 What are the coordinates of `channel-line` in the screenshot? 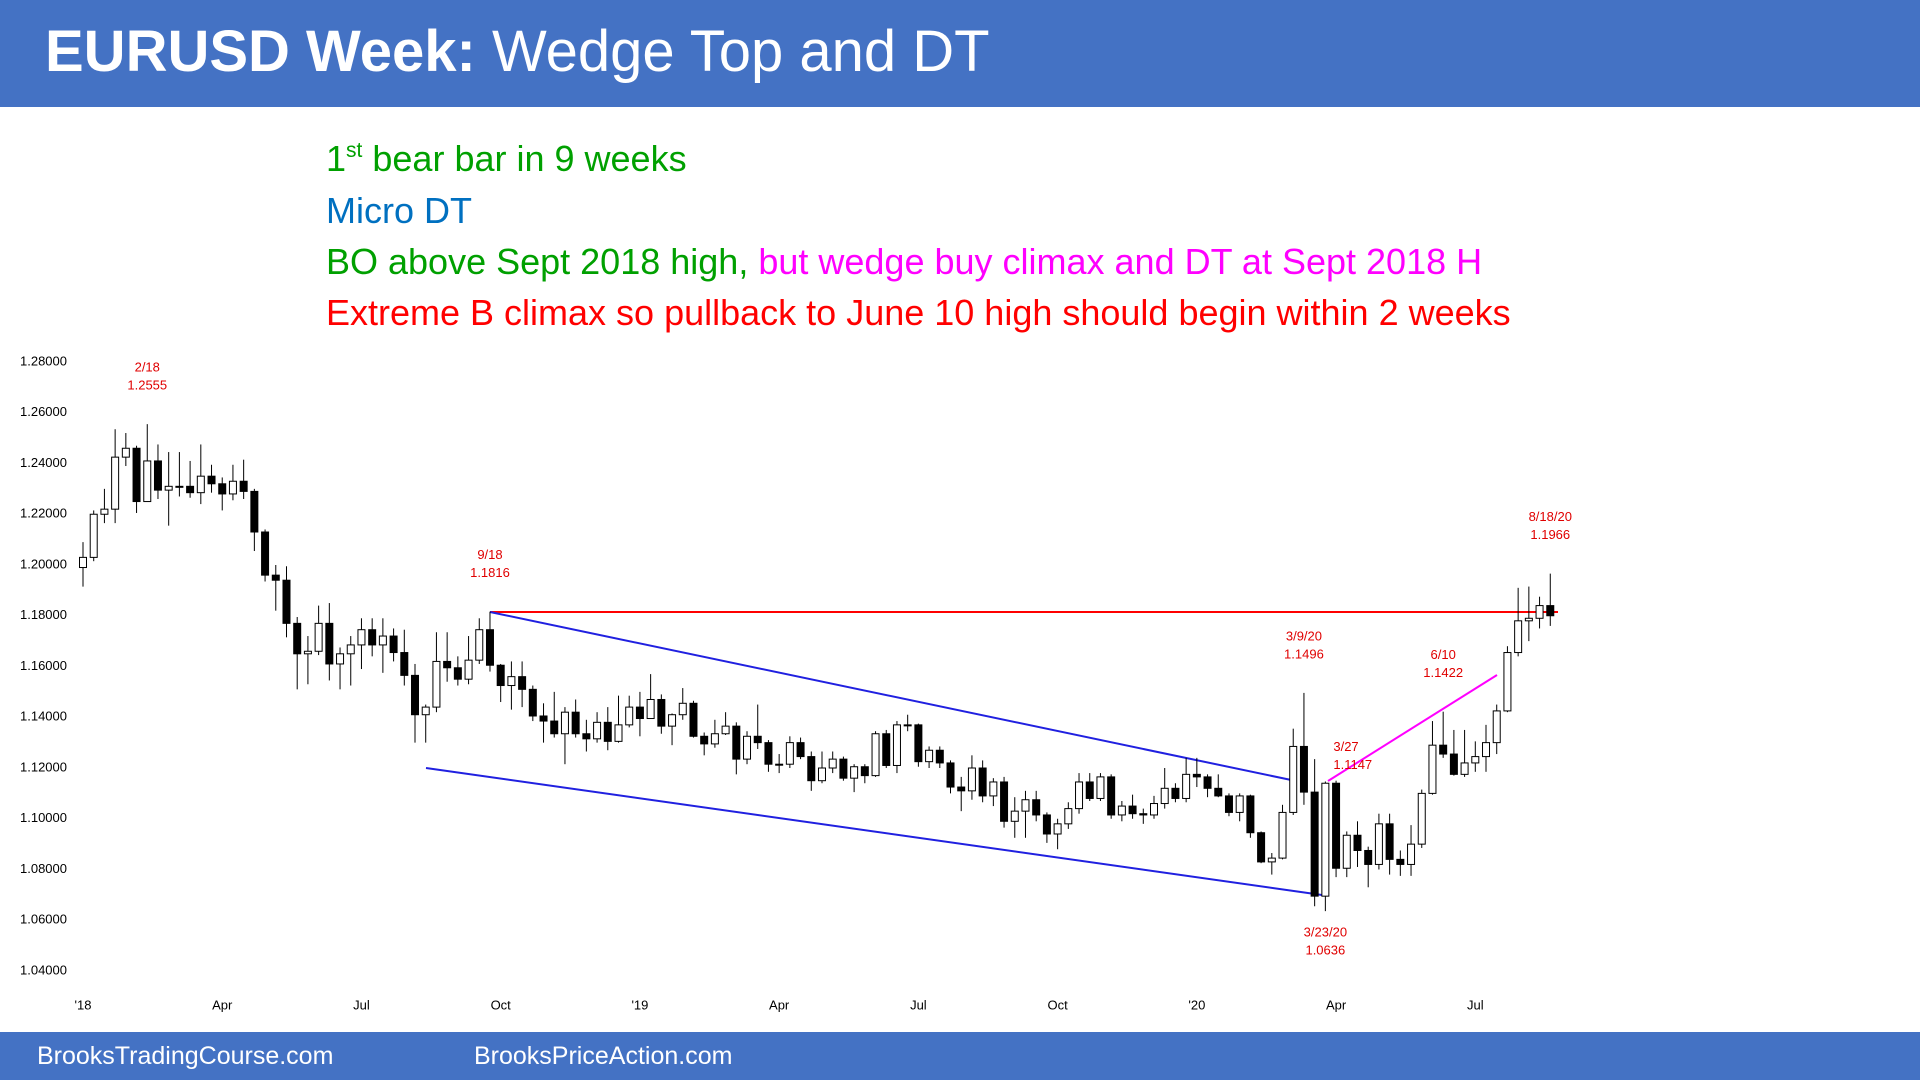 It's located at (874, 831).